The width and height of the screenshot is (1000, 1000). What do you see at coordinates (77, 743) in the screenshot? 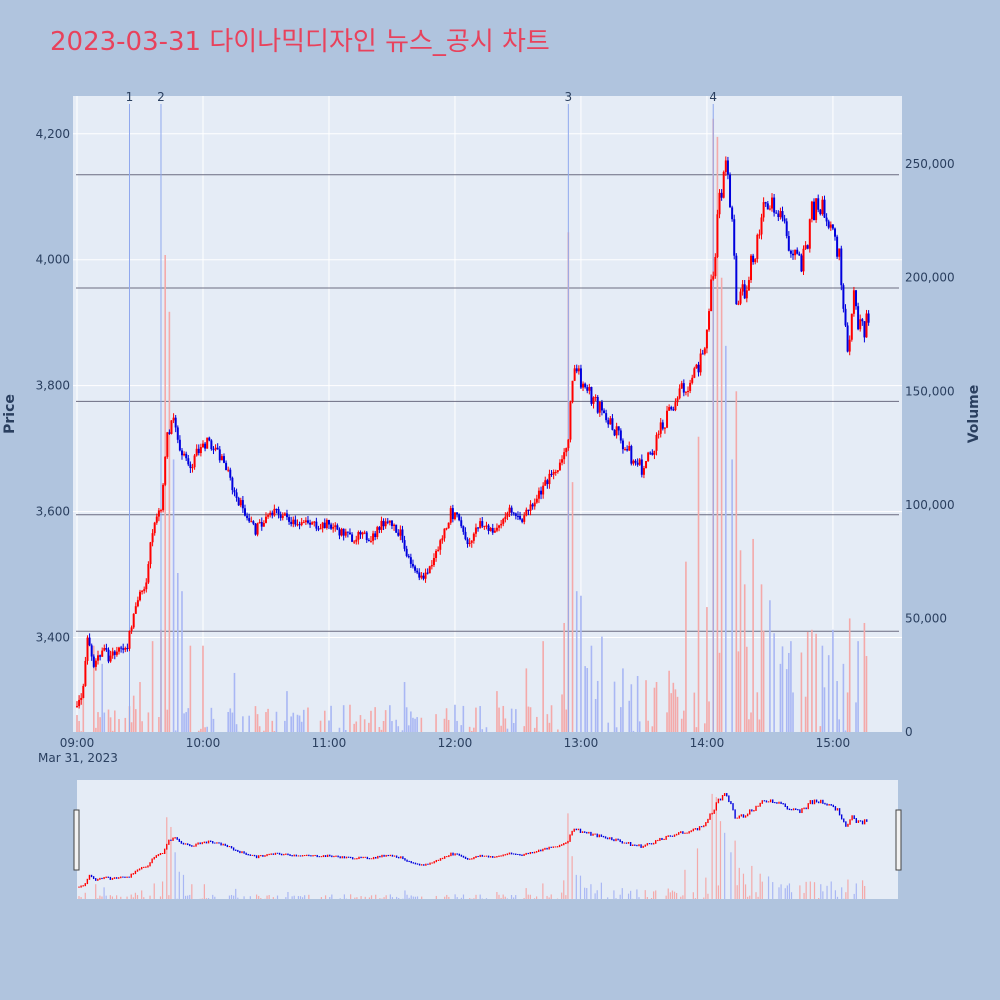
I see `time-tick-label: 09:00` at bounding box center [77, 743].